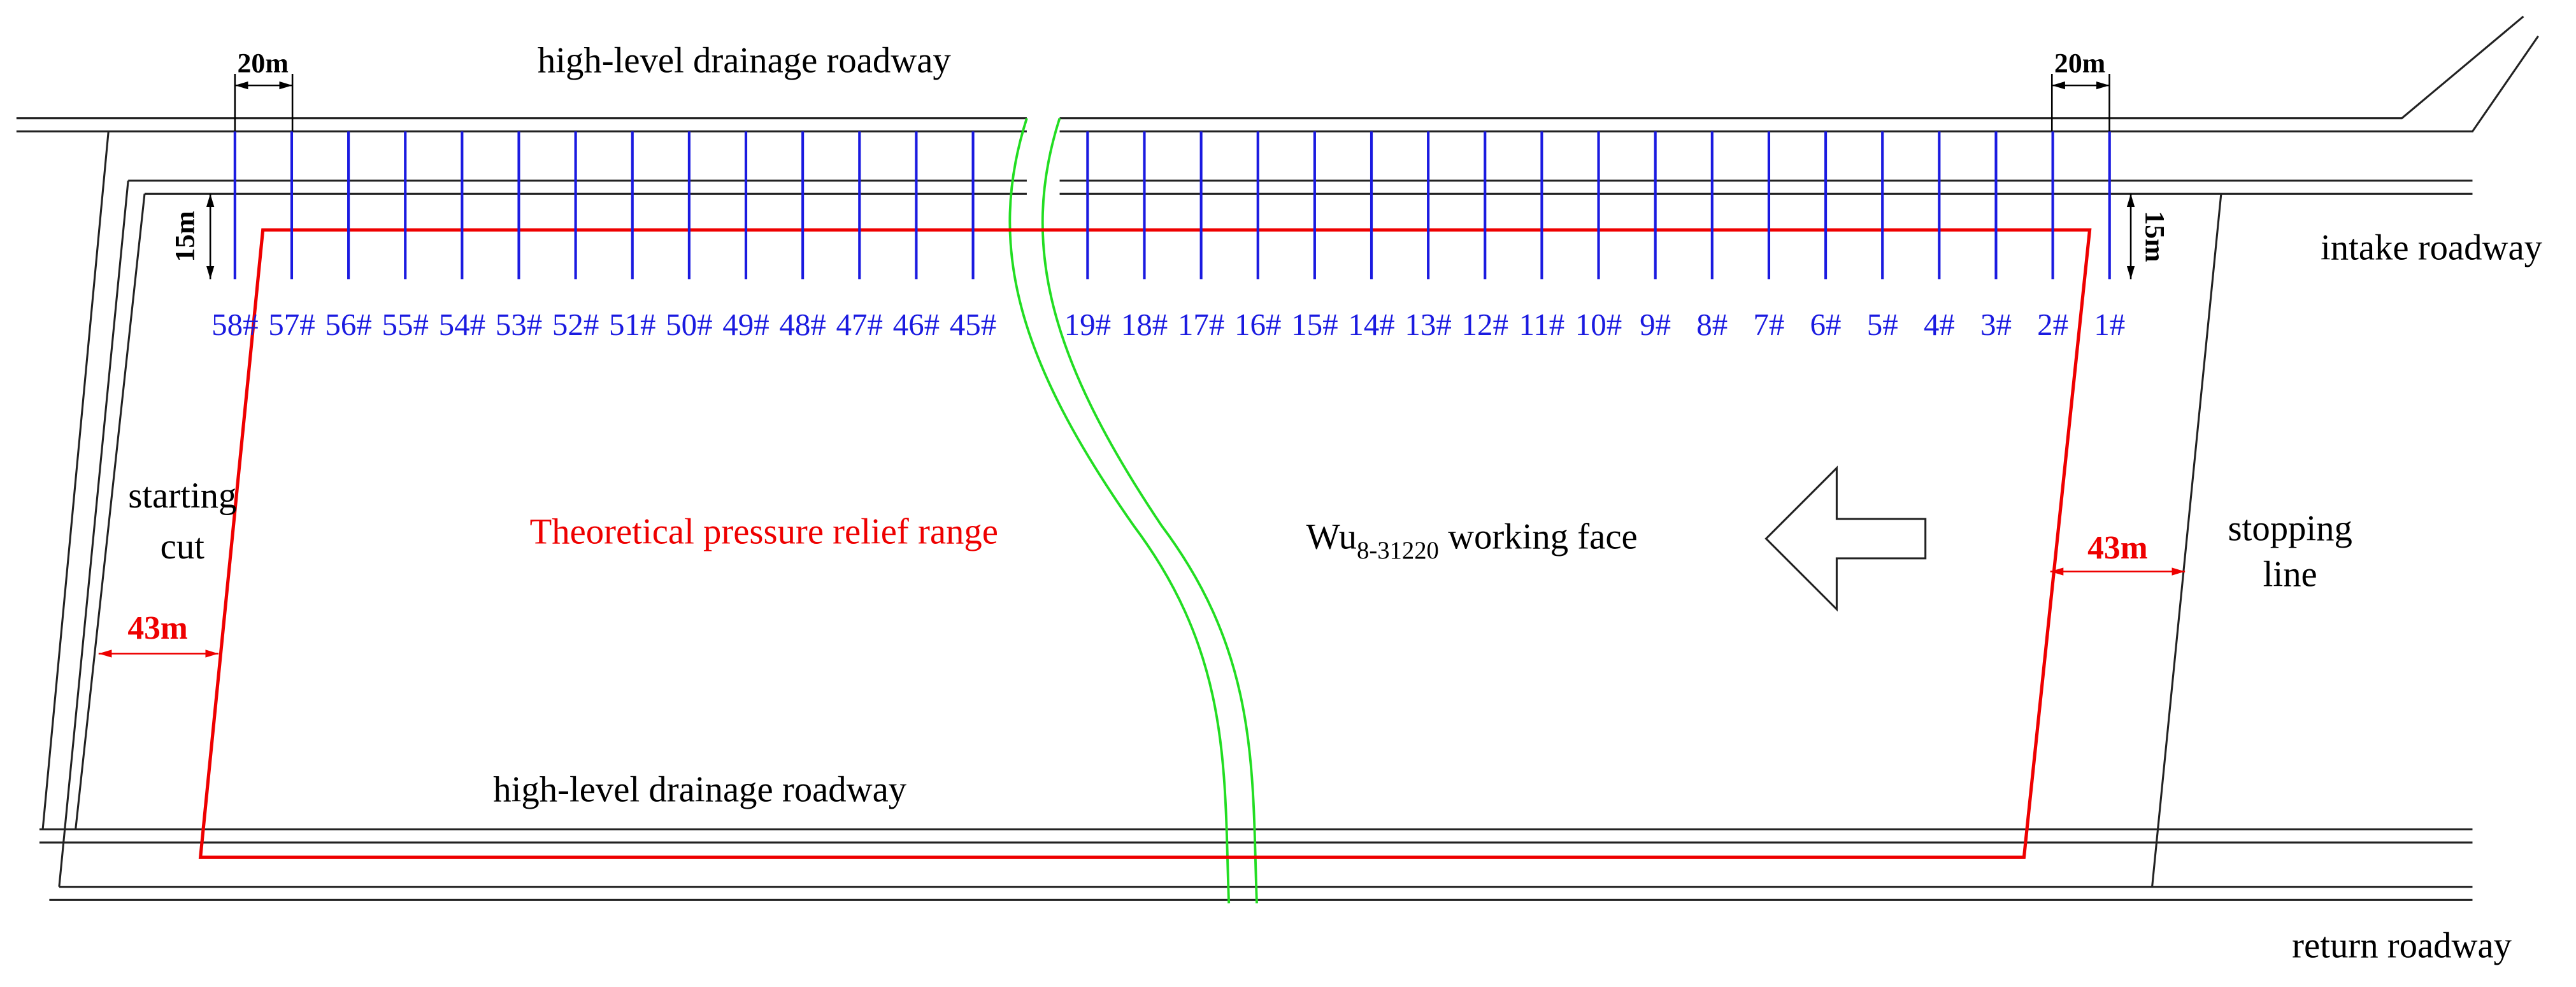  I want to click on bottom-roadway-label: high-level drainage roadway, so click(700, 790).